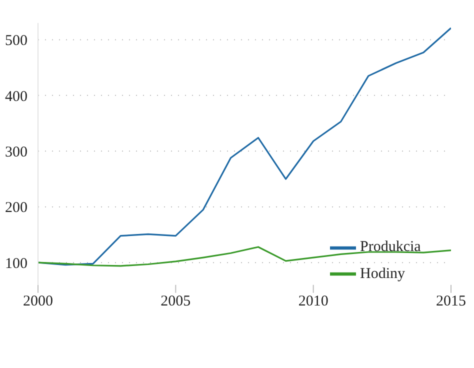 This screenshot has height=368, width=474. What do you see at coordinates (16, 264) in the screenshot?
I see `y-tick-label: 100` at bounding box center [16, 264].